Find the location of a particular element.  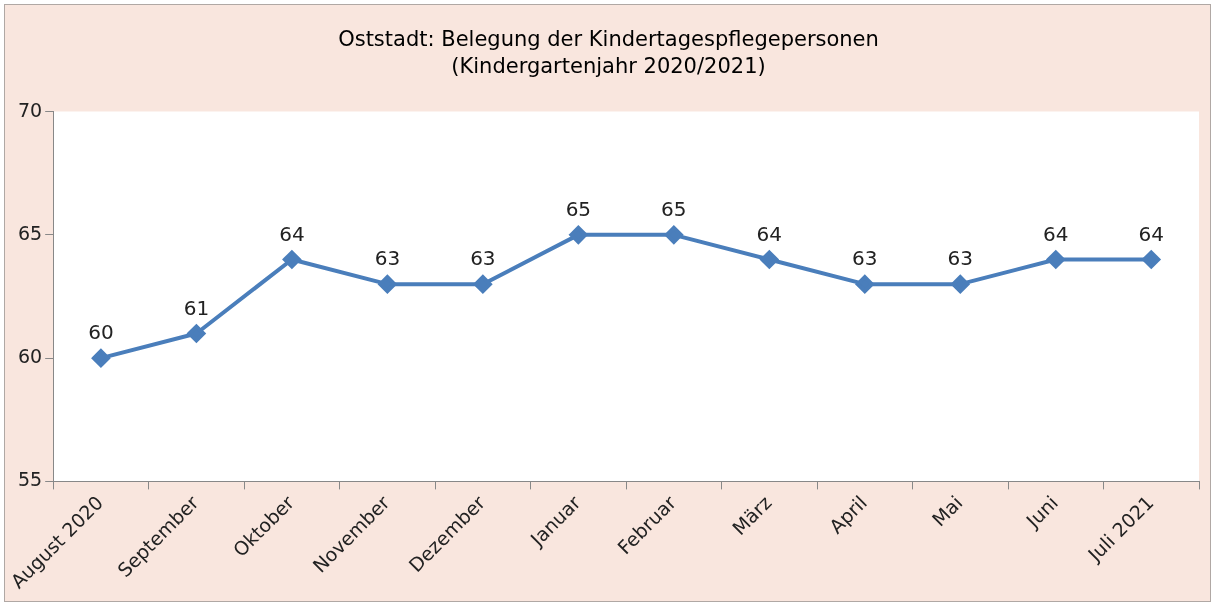

data-label: 61 is located at coordinates (196, 307).